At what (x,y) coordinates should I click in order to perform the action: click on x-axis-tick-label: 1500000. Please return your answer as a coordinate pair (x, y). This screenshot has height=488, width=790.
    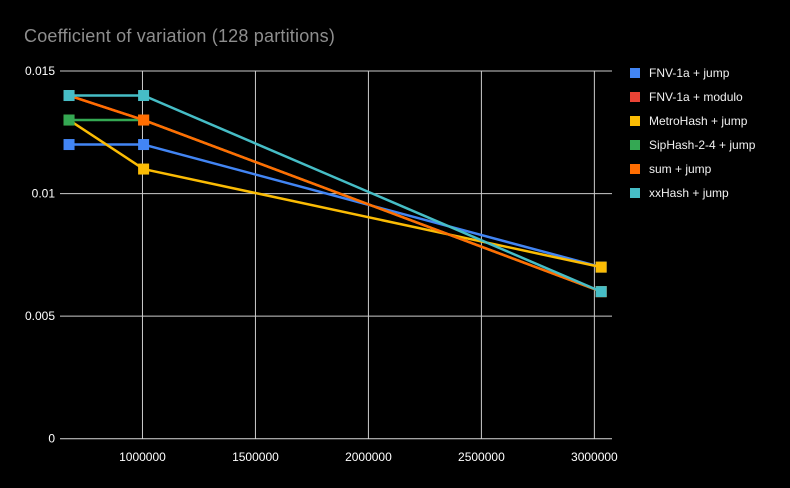
    Looking at the image, I should click on (255, 457).